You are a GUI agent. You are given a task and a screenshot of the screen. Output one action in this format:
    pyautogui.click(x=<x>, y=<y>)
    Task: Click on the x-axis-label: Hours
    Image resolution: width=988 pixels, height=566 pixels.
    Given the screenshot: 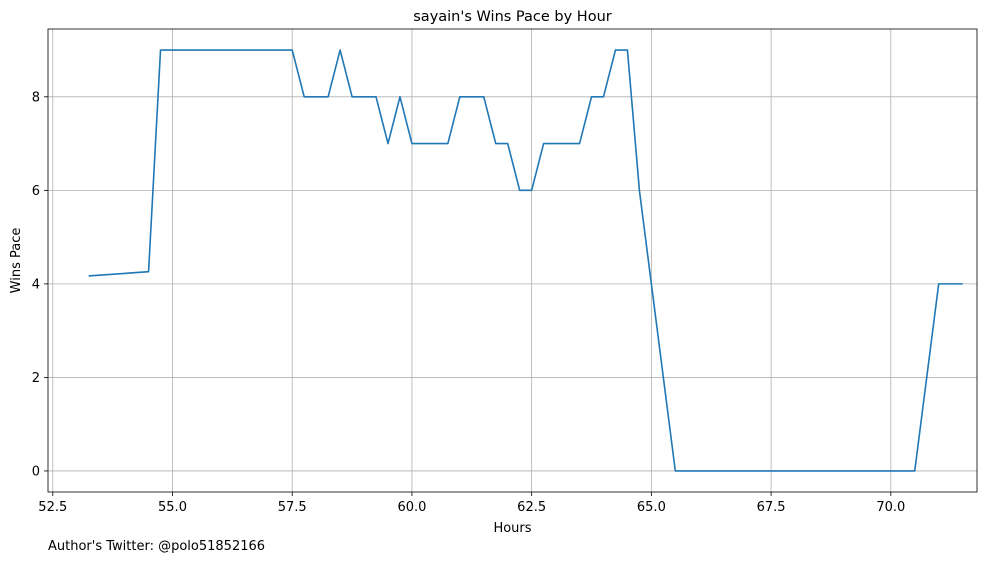 What is the action you would take?
    pyautogui.click(x=512, y=528)
    